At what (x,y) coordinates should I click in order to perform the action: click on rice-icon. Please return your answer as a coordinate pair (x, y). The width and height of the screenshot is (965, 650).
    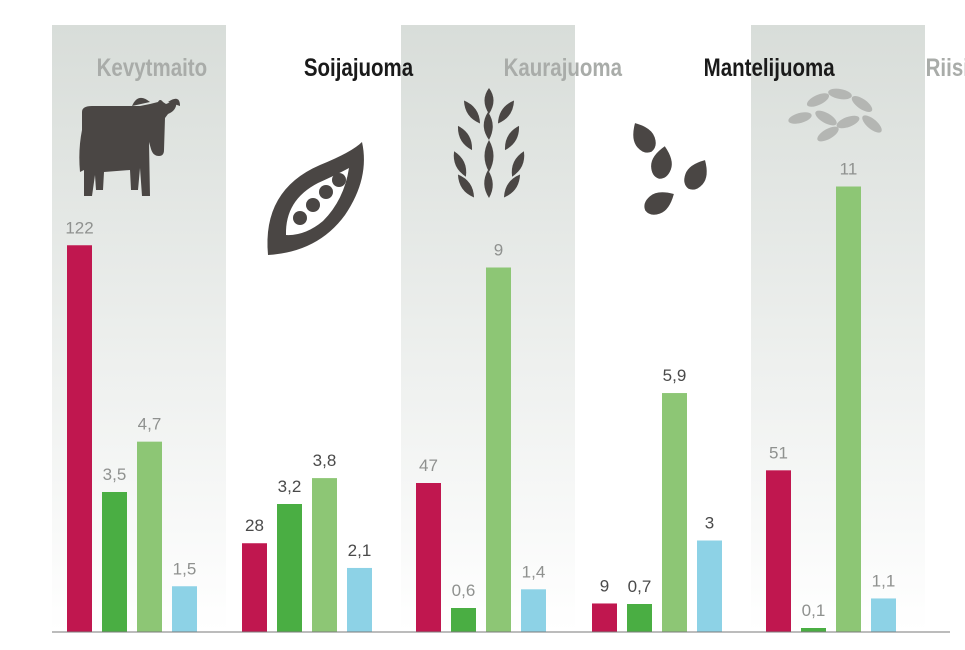
    Looking at the image, I should click on (835, 115).